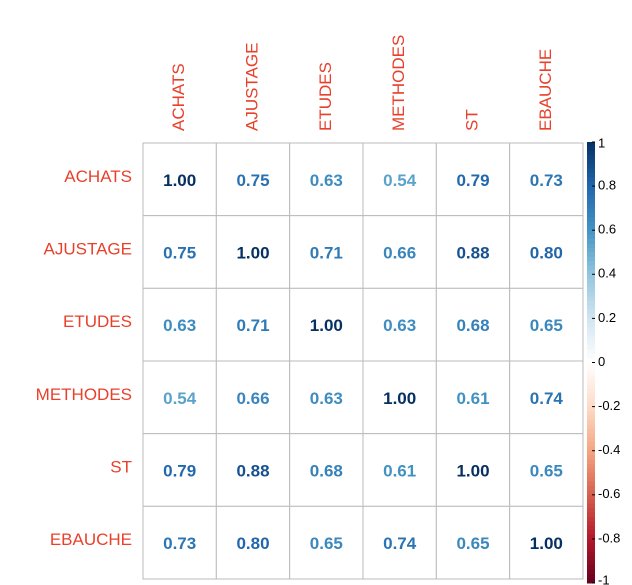 The image size is (632, 585). What do you see at coordinates (179, 543) in the screenshot?
I see `cell-value: 0.73` at bounding box center [179, 543].